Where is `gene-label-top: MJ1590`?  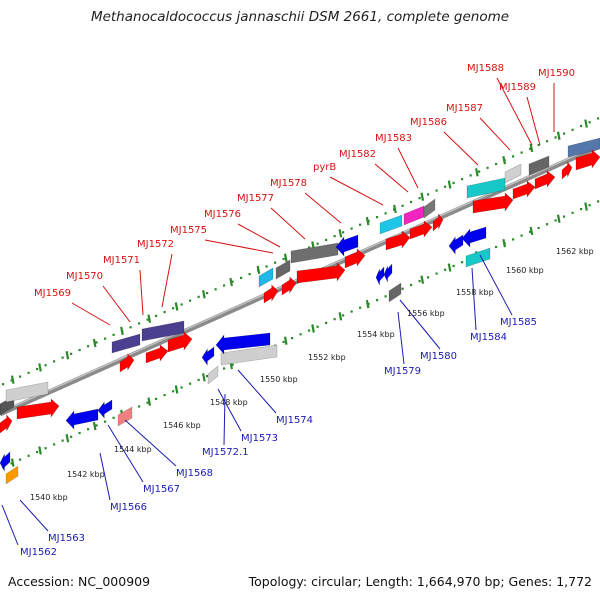
gene-label-top: MJ1590 is located at coordinates (556, 73).